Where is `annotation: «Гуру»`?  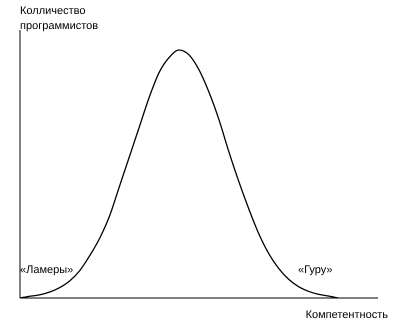 annotation: «Гуру» is located at coordinates (315, 270).